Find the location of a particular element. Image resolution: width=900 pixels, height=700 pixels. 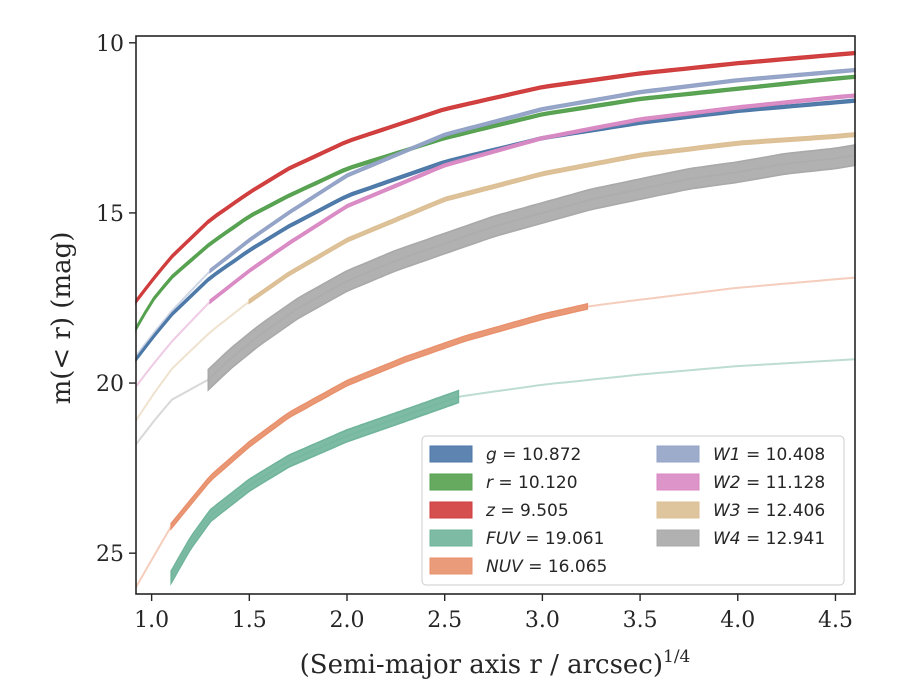

x-tick-label: 2.0 is located at coordinates (347, 620).